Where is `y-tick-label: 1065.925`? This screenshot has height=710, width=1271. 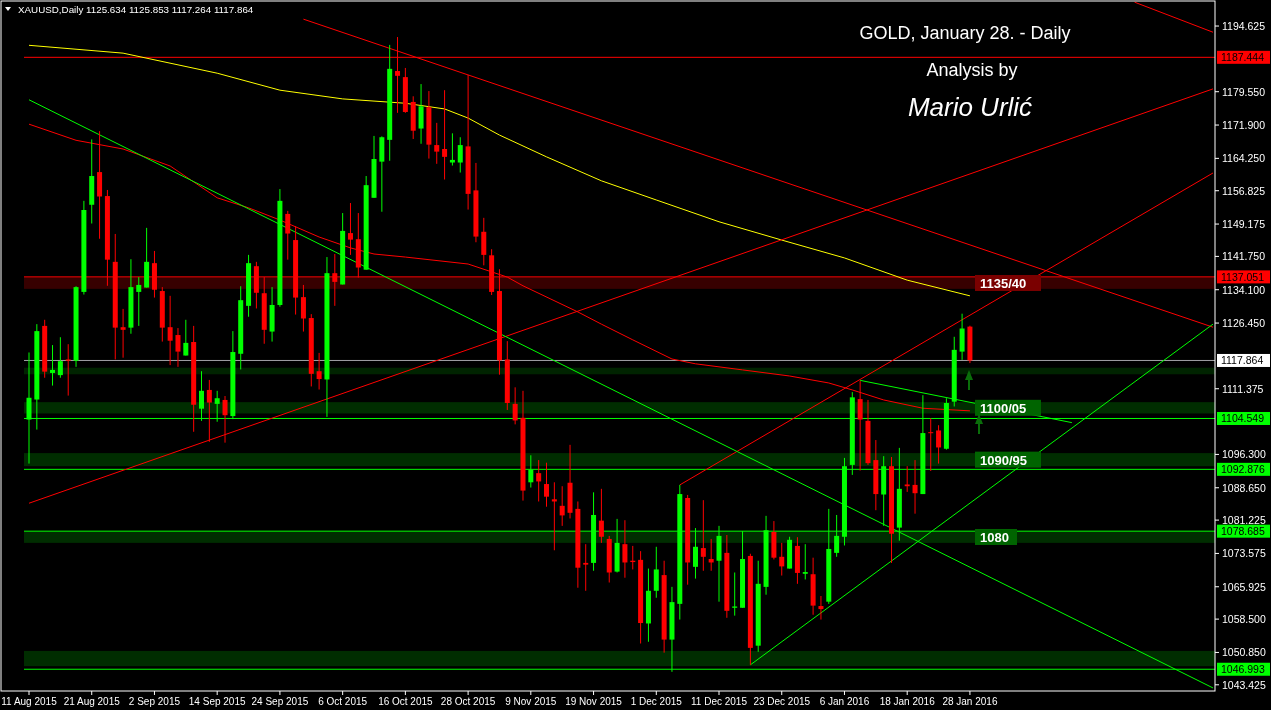 y-tick-label: 1065.925 is located at coordinates (1244, 586).